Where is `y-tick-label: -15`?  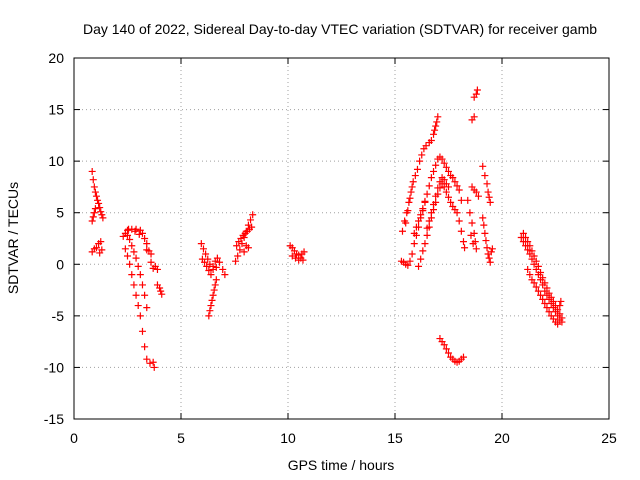
y-tick-label: -15 is located at coordinates (54, 419).